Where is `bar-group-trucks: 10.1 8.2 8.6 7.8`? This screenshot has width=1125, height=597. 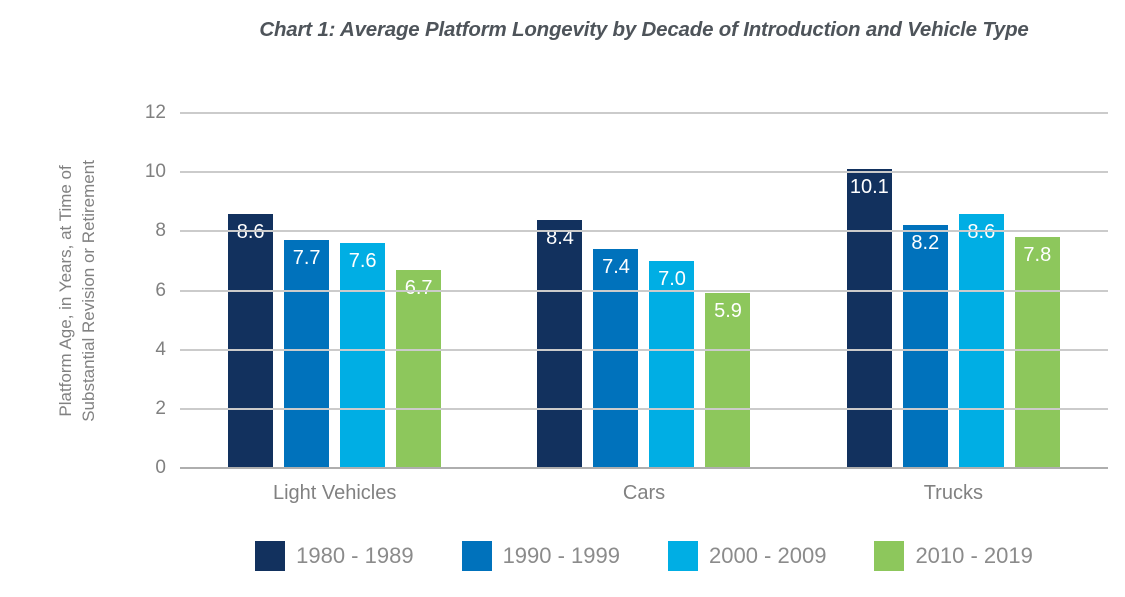 bar-group-trucks: 10.1 8.2 8.6 7.8 is located at coordinates (953, 290).